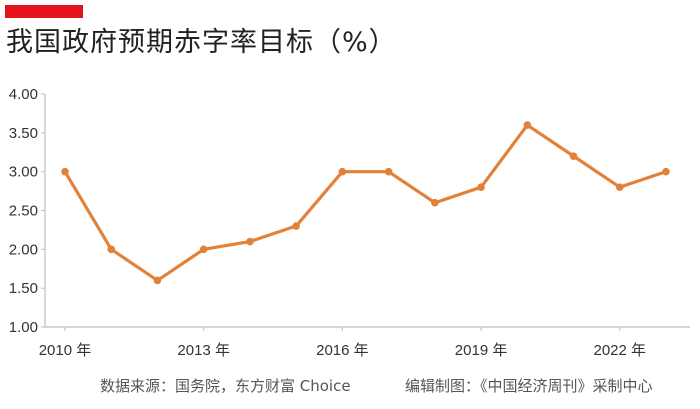 The width and height of the screenshot is (700, 409). I want to click on y-tick-label: 1.00, so click(23, 327).